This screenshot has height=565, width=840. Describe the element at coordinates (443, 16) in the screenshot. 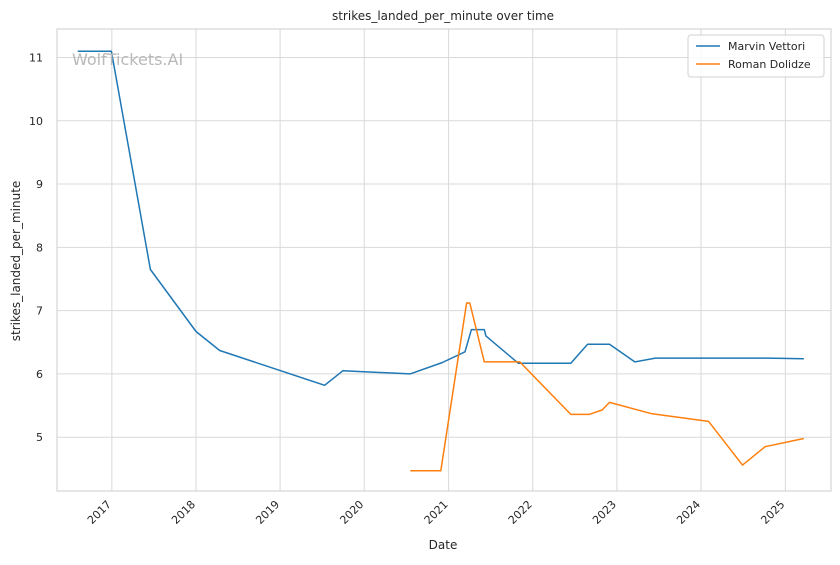

I see `chart-title: strikes_landed_per_minute over time` at that location.